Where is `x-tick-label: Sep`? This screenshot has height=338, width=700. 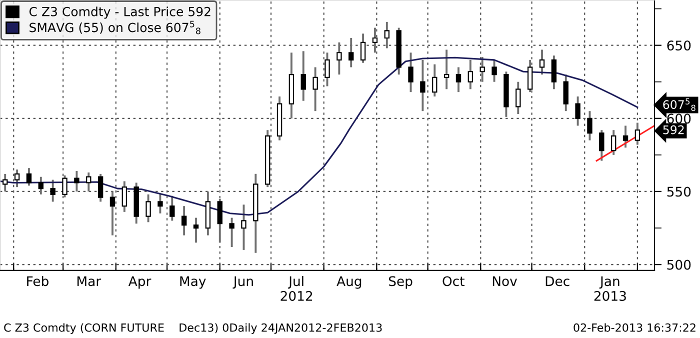
x-tick-label: Sep is located at coordinates (400, 282).